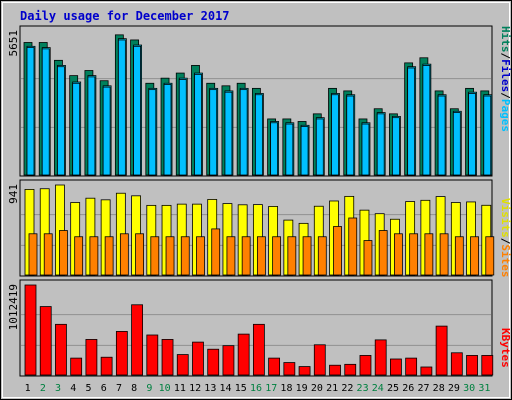  Describe the element at coordinates (125, 16) in the screenshot. I see `chart-title: Daily usage for December 2017` at that location.